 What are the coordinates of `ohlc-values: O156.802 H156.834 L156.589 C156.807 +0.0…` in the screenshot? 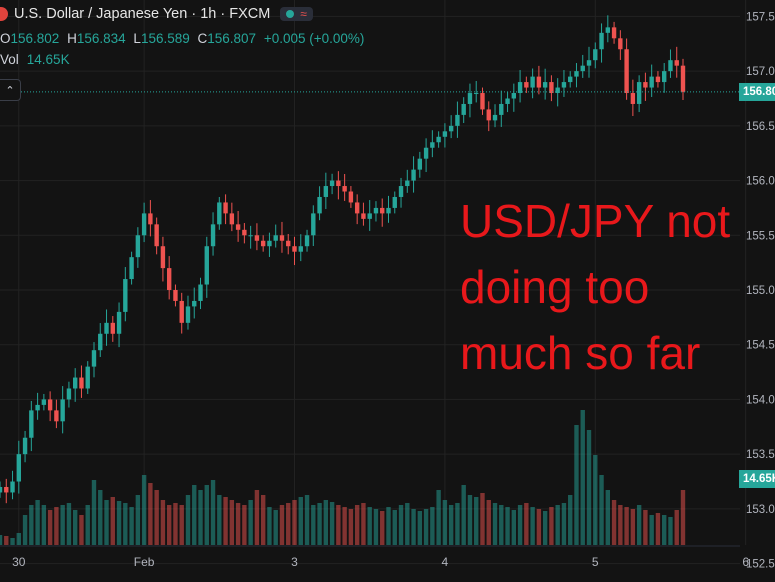 It's located at (184, 38).